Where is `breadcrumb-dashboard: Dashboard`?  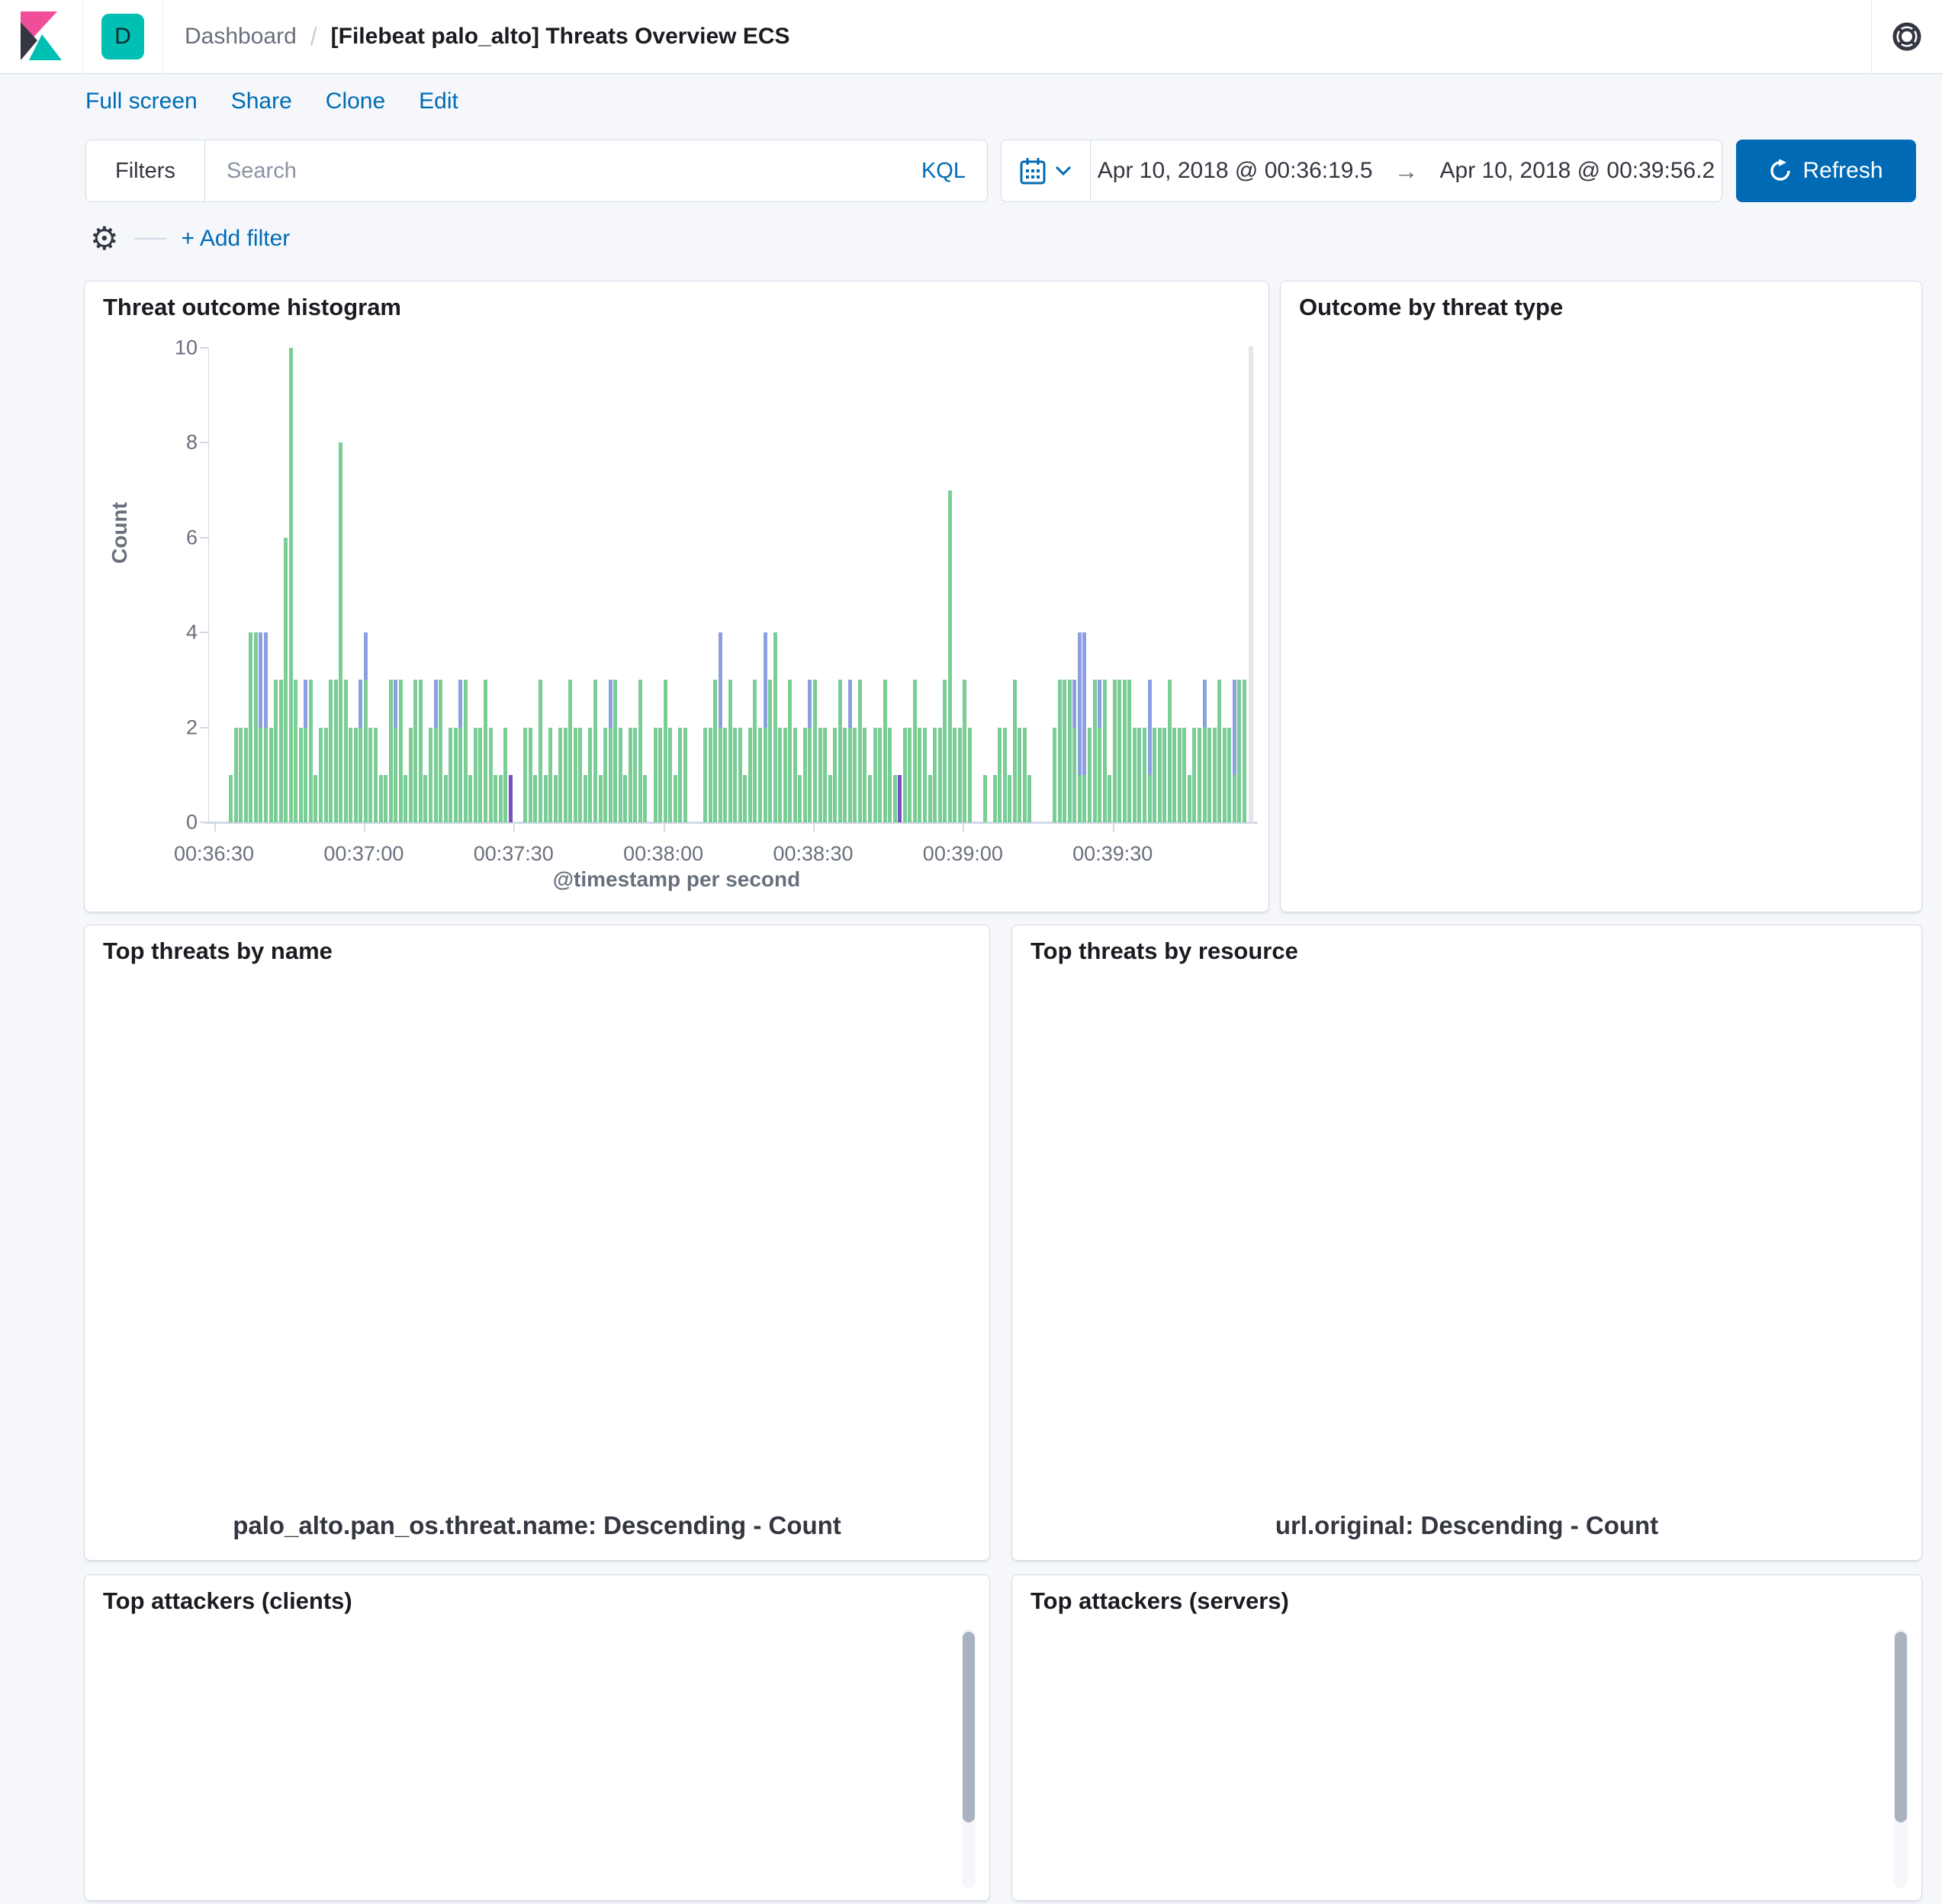
breadcrumb-dashboard: Dashboard is located at coordinates (241, 36).